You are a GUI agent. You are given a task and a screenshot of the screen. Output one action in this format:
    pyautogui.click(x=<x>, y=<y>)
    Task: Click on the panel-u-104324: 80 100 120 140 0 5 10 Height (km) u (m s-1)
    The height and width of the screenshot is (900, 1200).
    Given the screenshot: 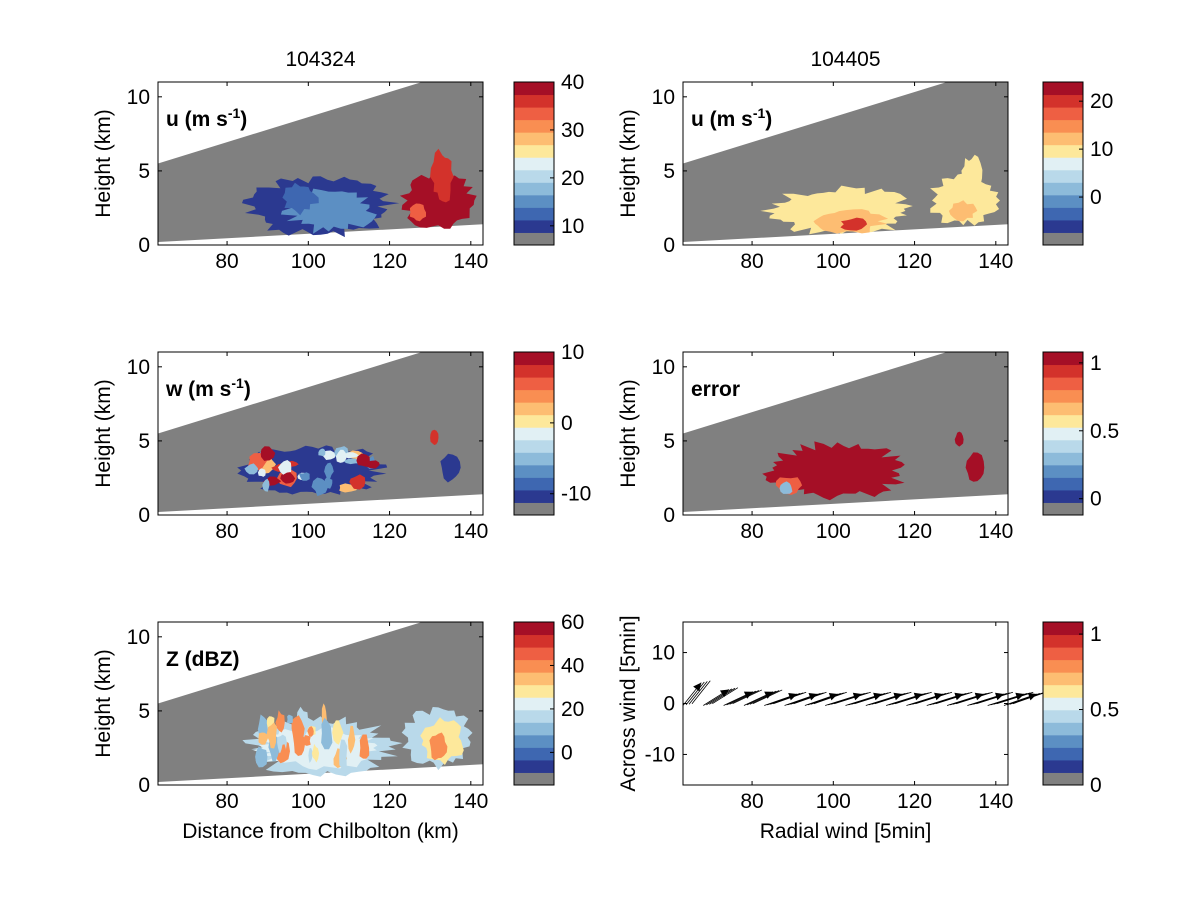 What is the action you would take?
    pyautogui.click(x=290, y=177)
    